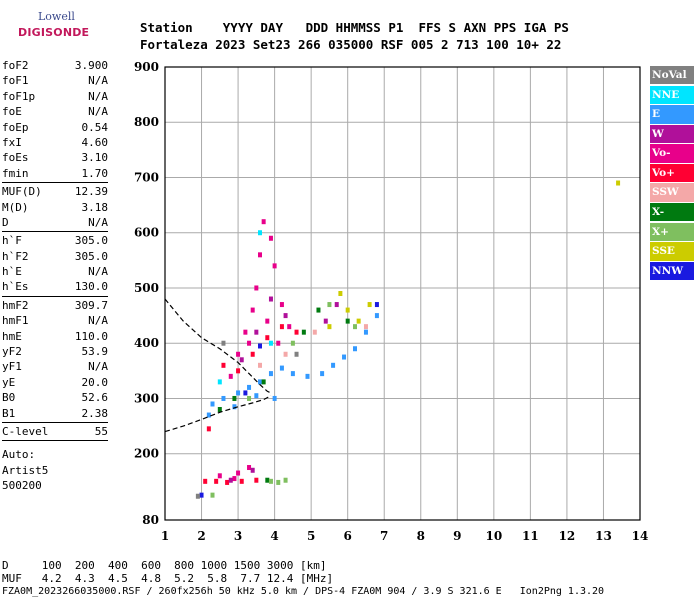 This screenshot has height=600, width=700. Describe the element at coordinates (603, 536) in the screenshot. I see `x-tick-label: 13` at that location.